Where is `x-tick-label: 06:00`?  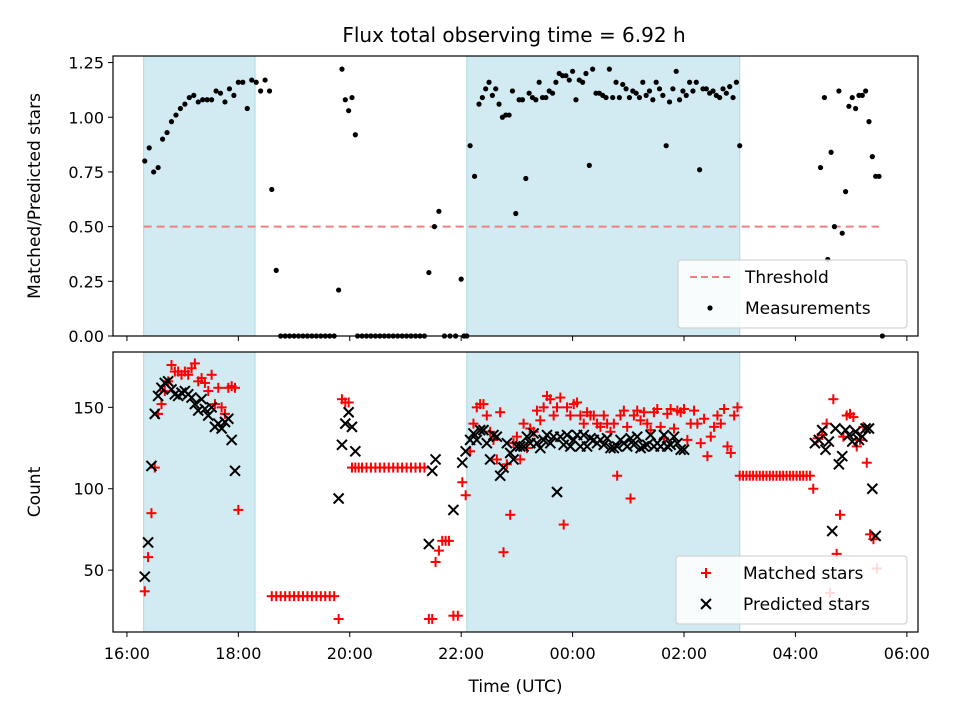 x-tick-label: 06:00 is located at coordinates (907, 653).